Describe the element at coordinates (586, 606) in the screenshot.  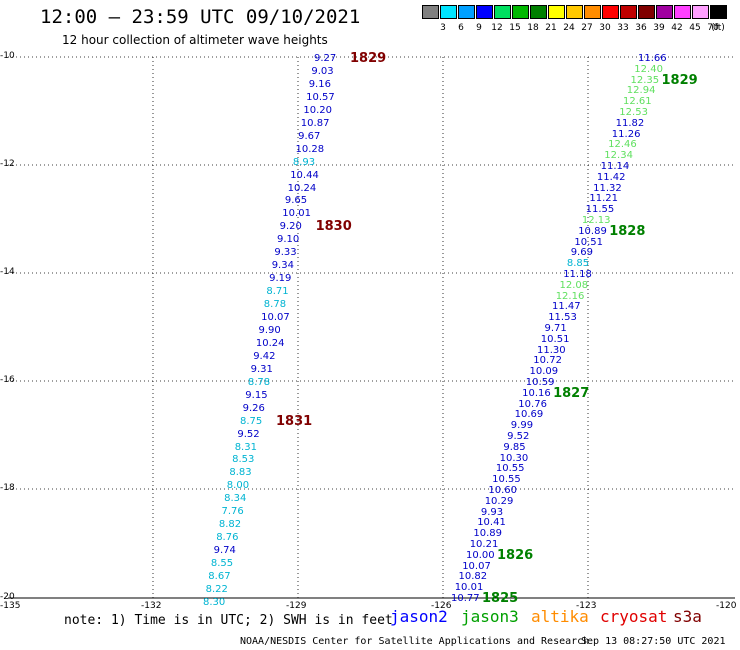
I see `lon-label: -123` at that location.